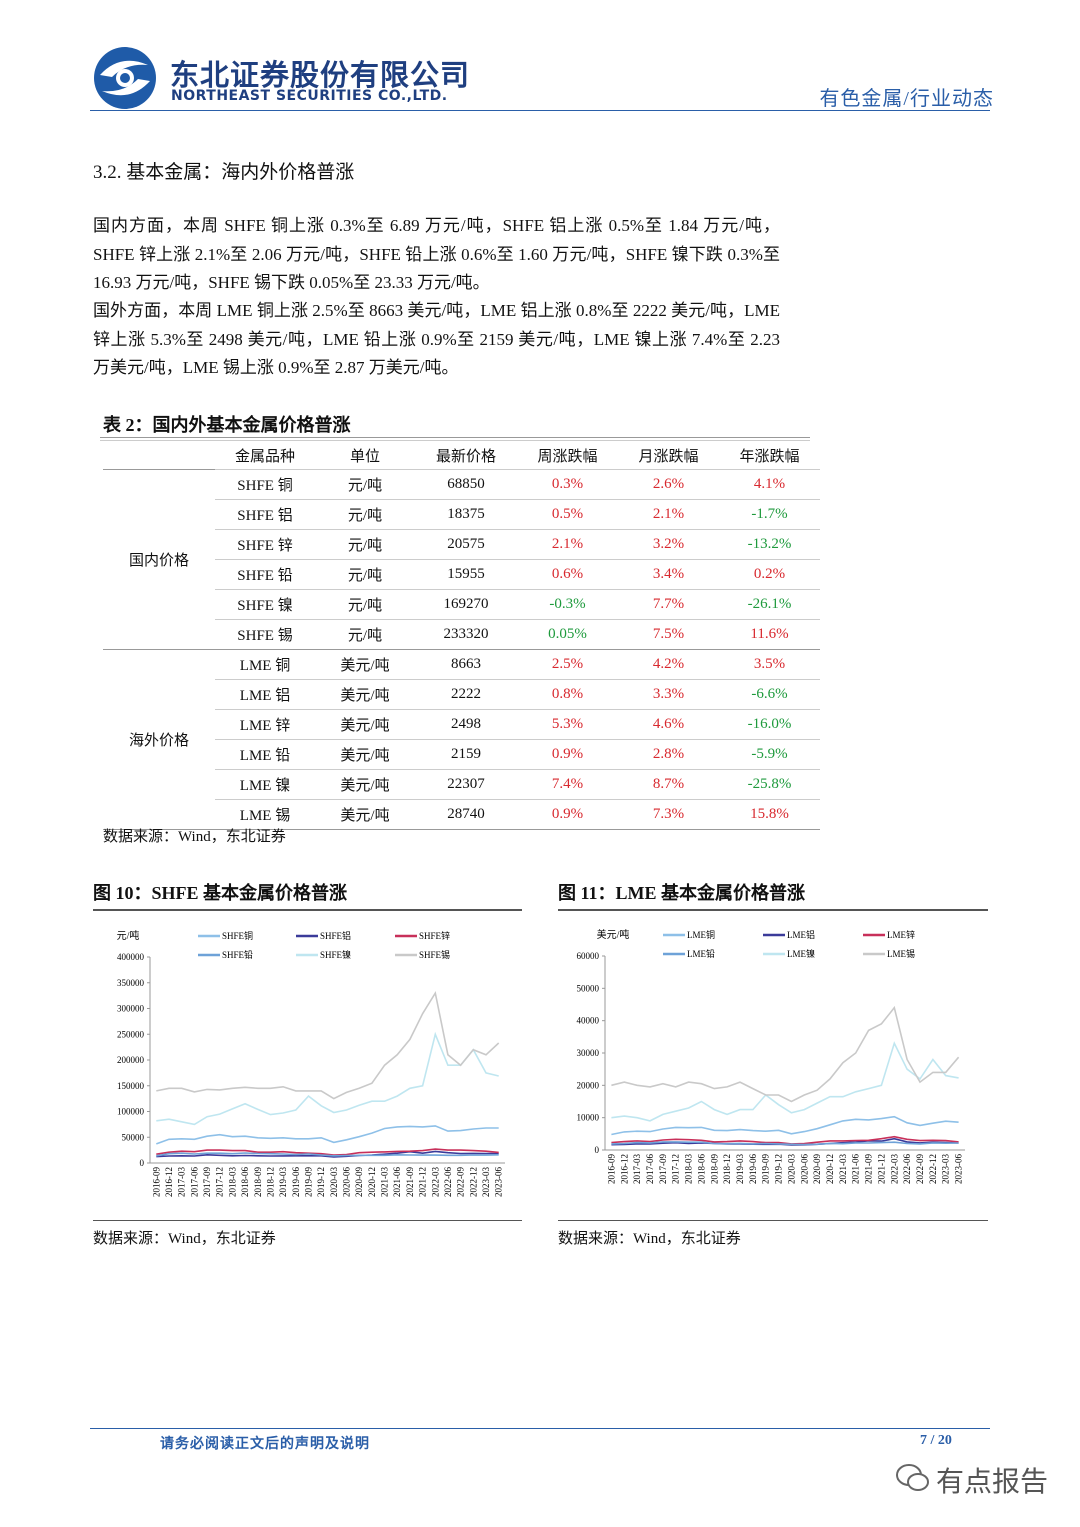 The height and width of the screenshot is (1527, 1080). What do you see at coordinates (540, 110) in the screenshot?
I see `header-rule` at bounding box center [540, 110].